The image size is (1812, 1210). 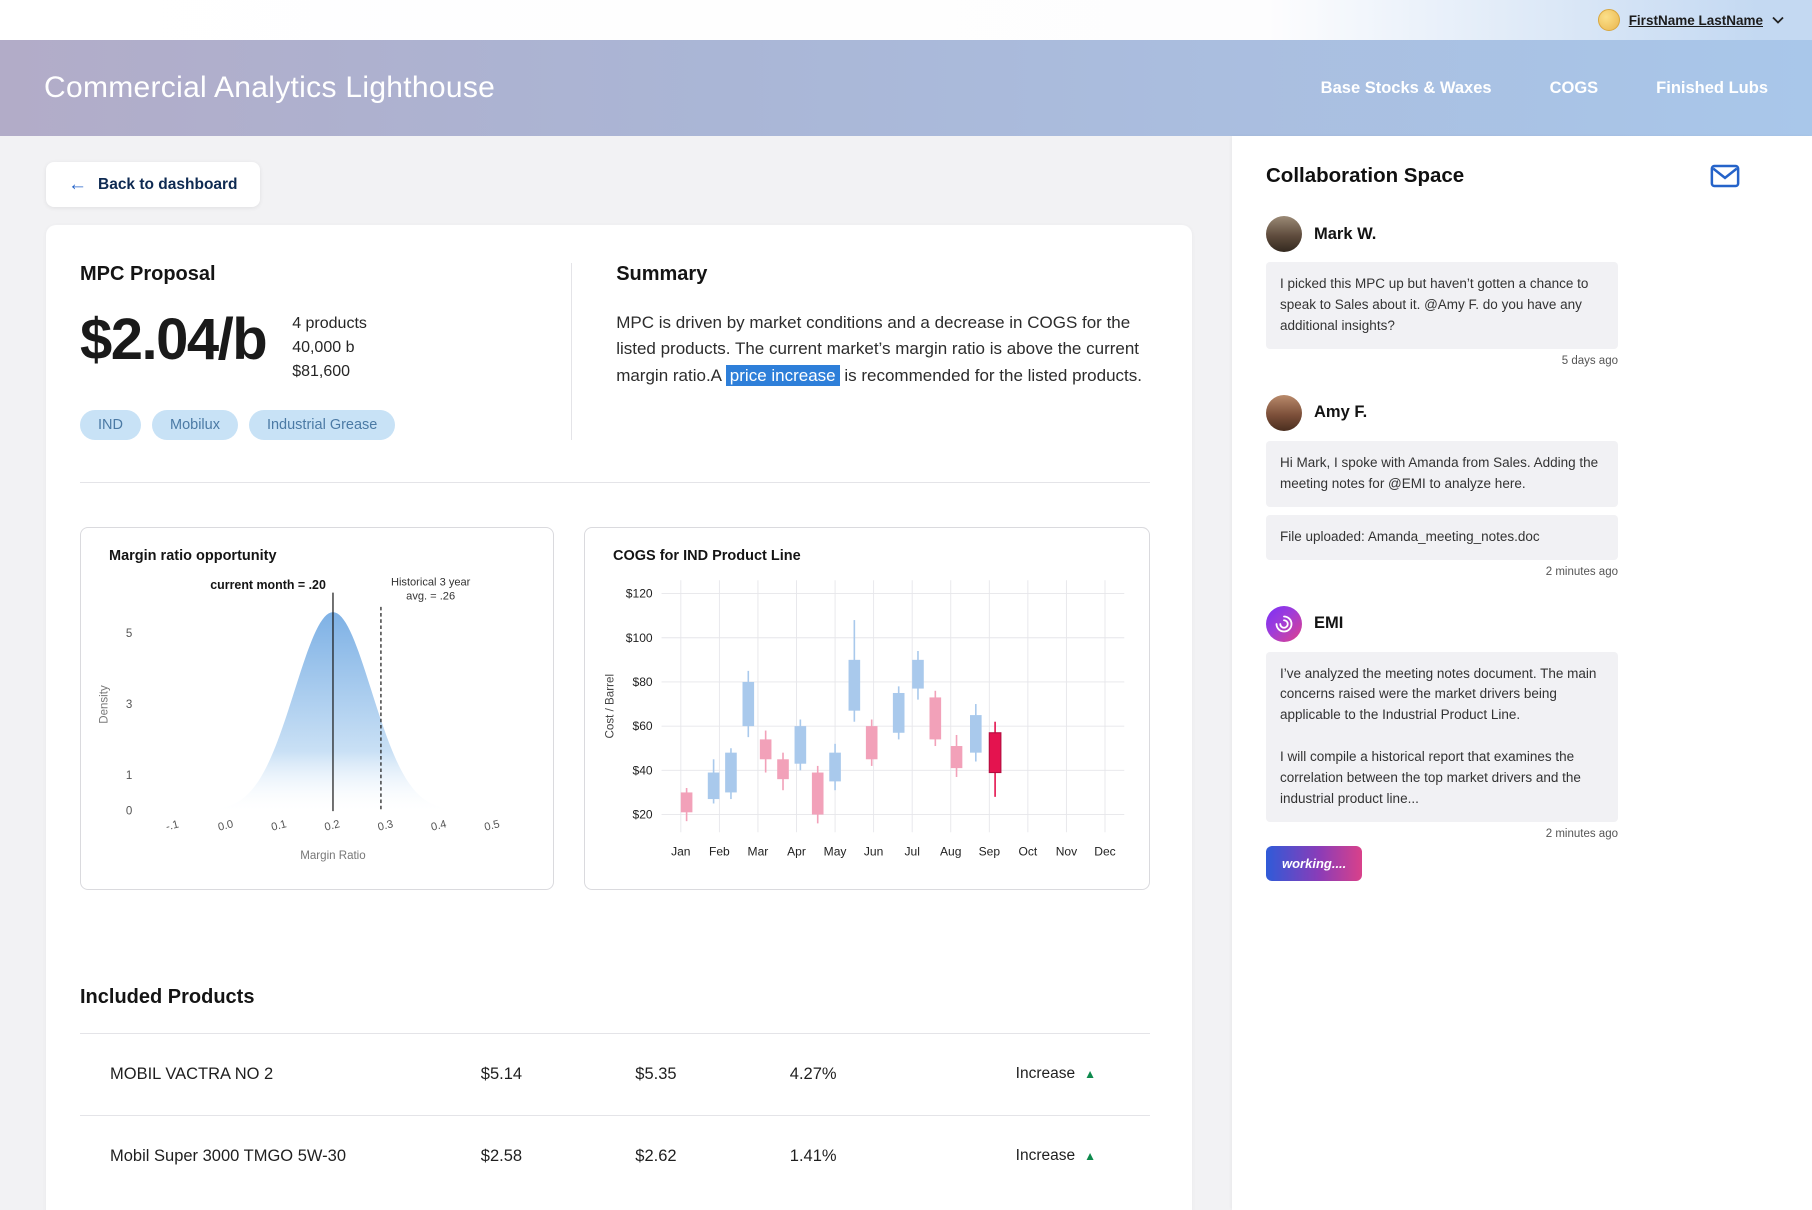 I want to click on svg-text: Dec, so click(x=1104, y=851).